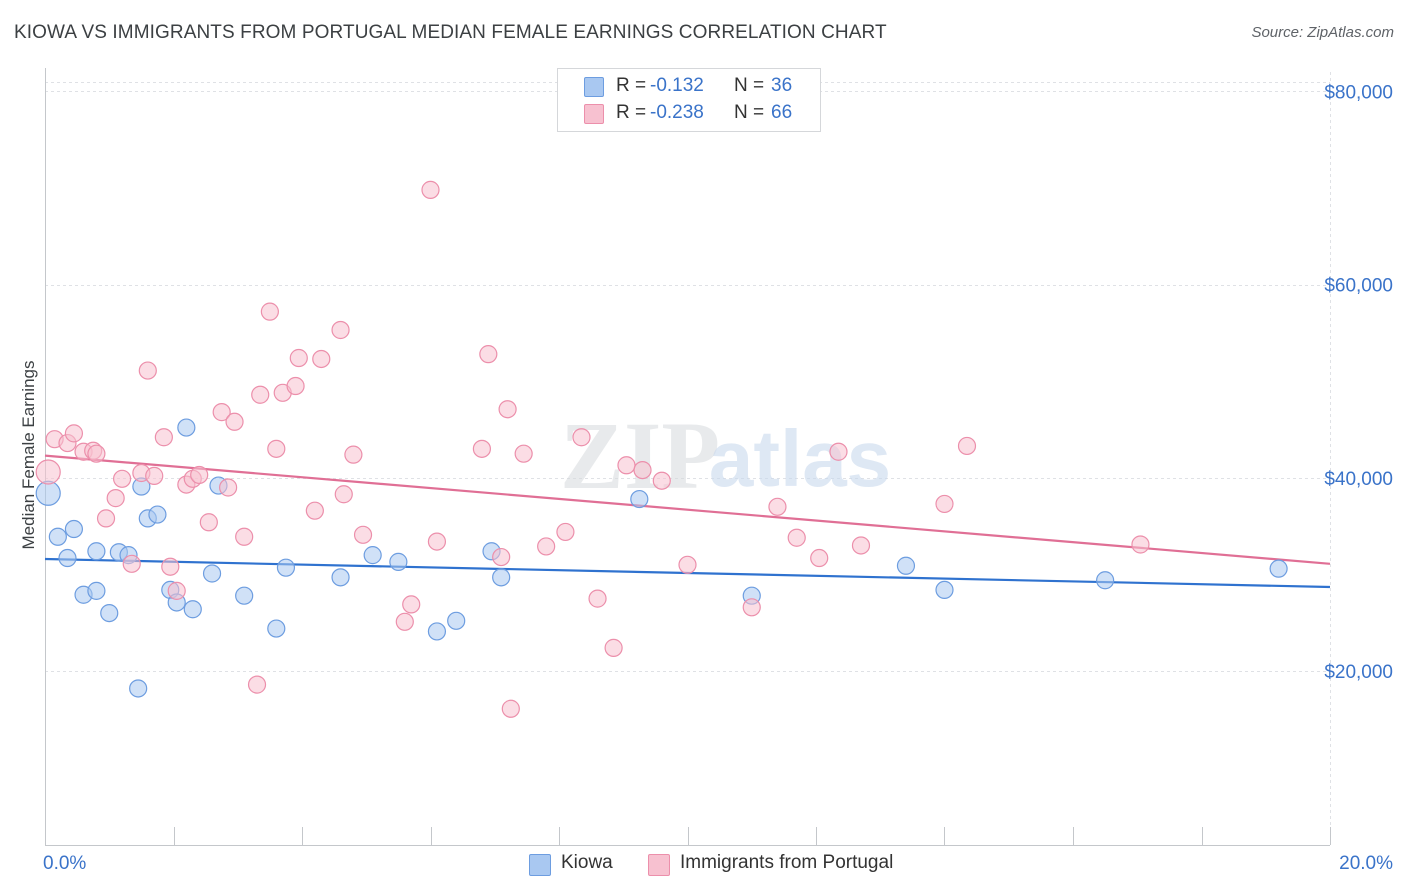  Describe the element at coordinates (687, 509) in the screenshot. I see `trend-line-portugal` at that location.